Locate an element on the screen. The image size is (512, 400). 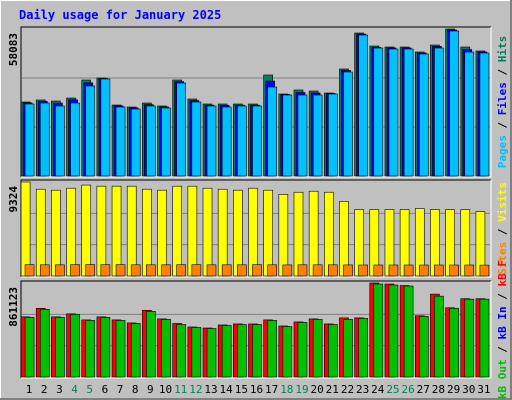
legend-entry: kB In is located at coordinates (502, 322).